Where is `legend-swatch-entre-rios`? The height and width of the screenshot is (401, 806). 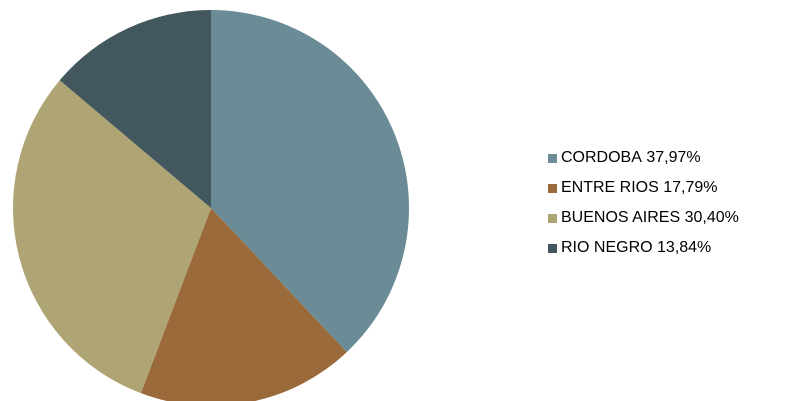 legend-swatch-entre-rios is located at coordinates (552, 188).